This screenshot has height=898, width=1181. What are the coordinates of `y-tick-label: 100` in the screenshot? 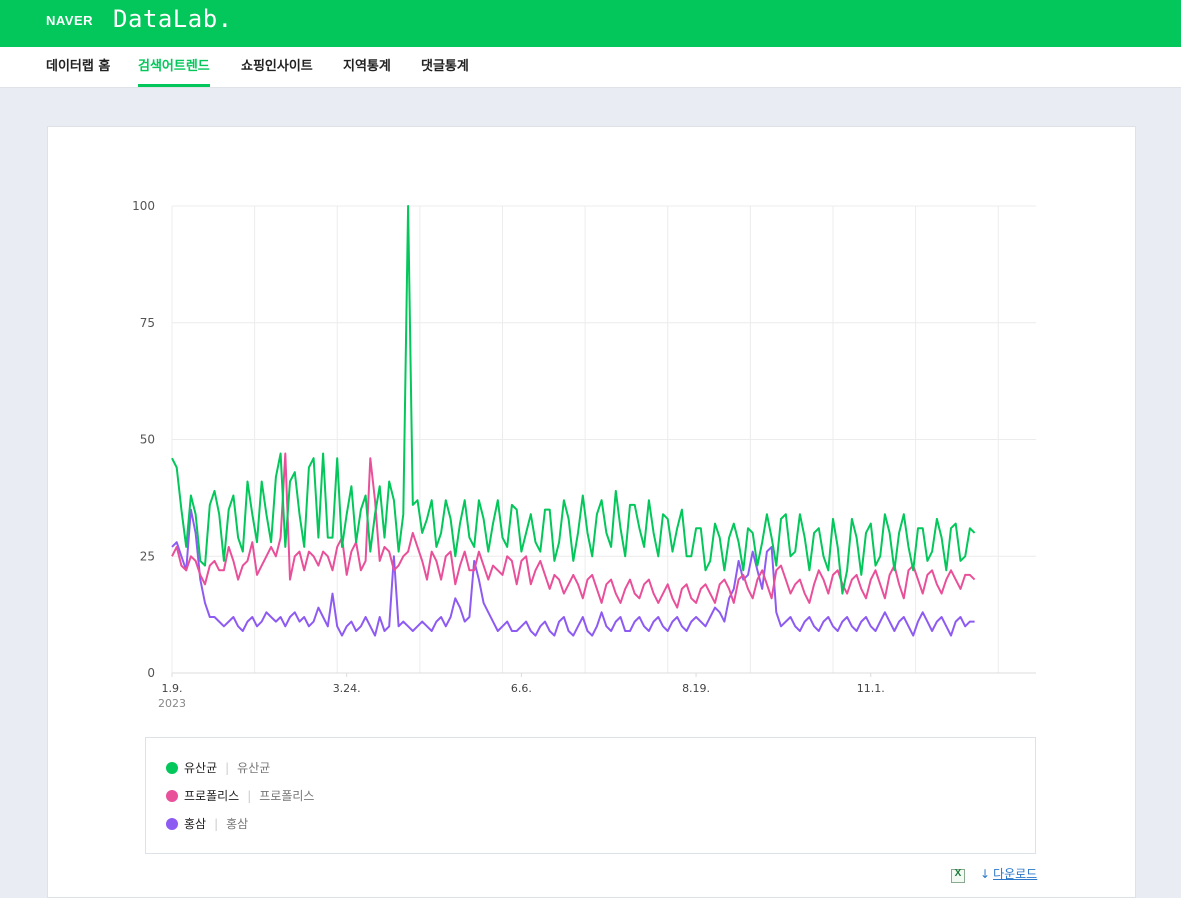 It's located at (143, 206).